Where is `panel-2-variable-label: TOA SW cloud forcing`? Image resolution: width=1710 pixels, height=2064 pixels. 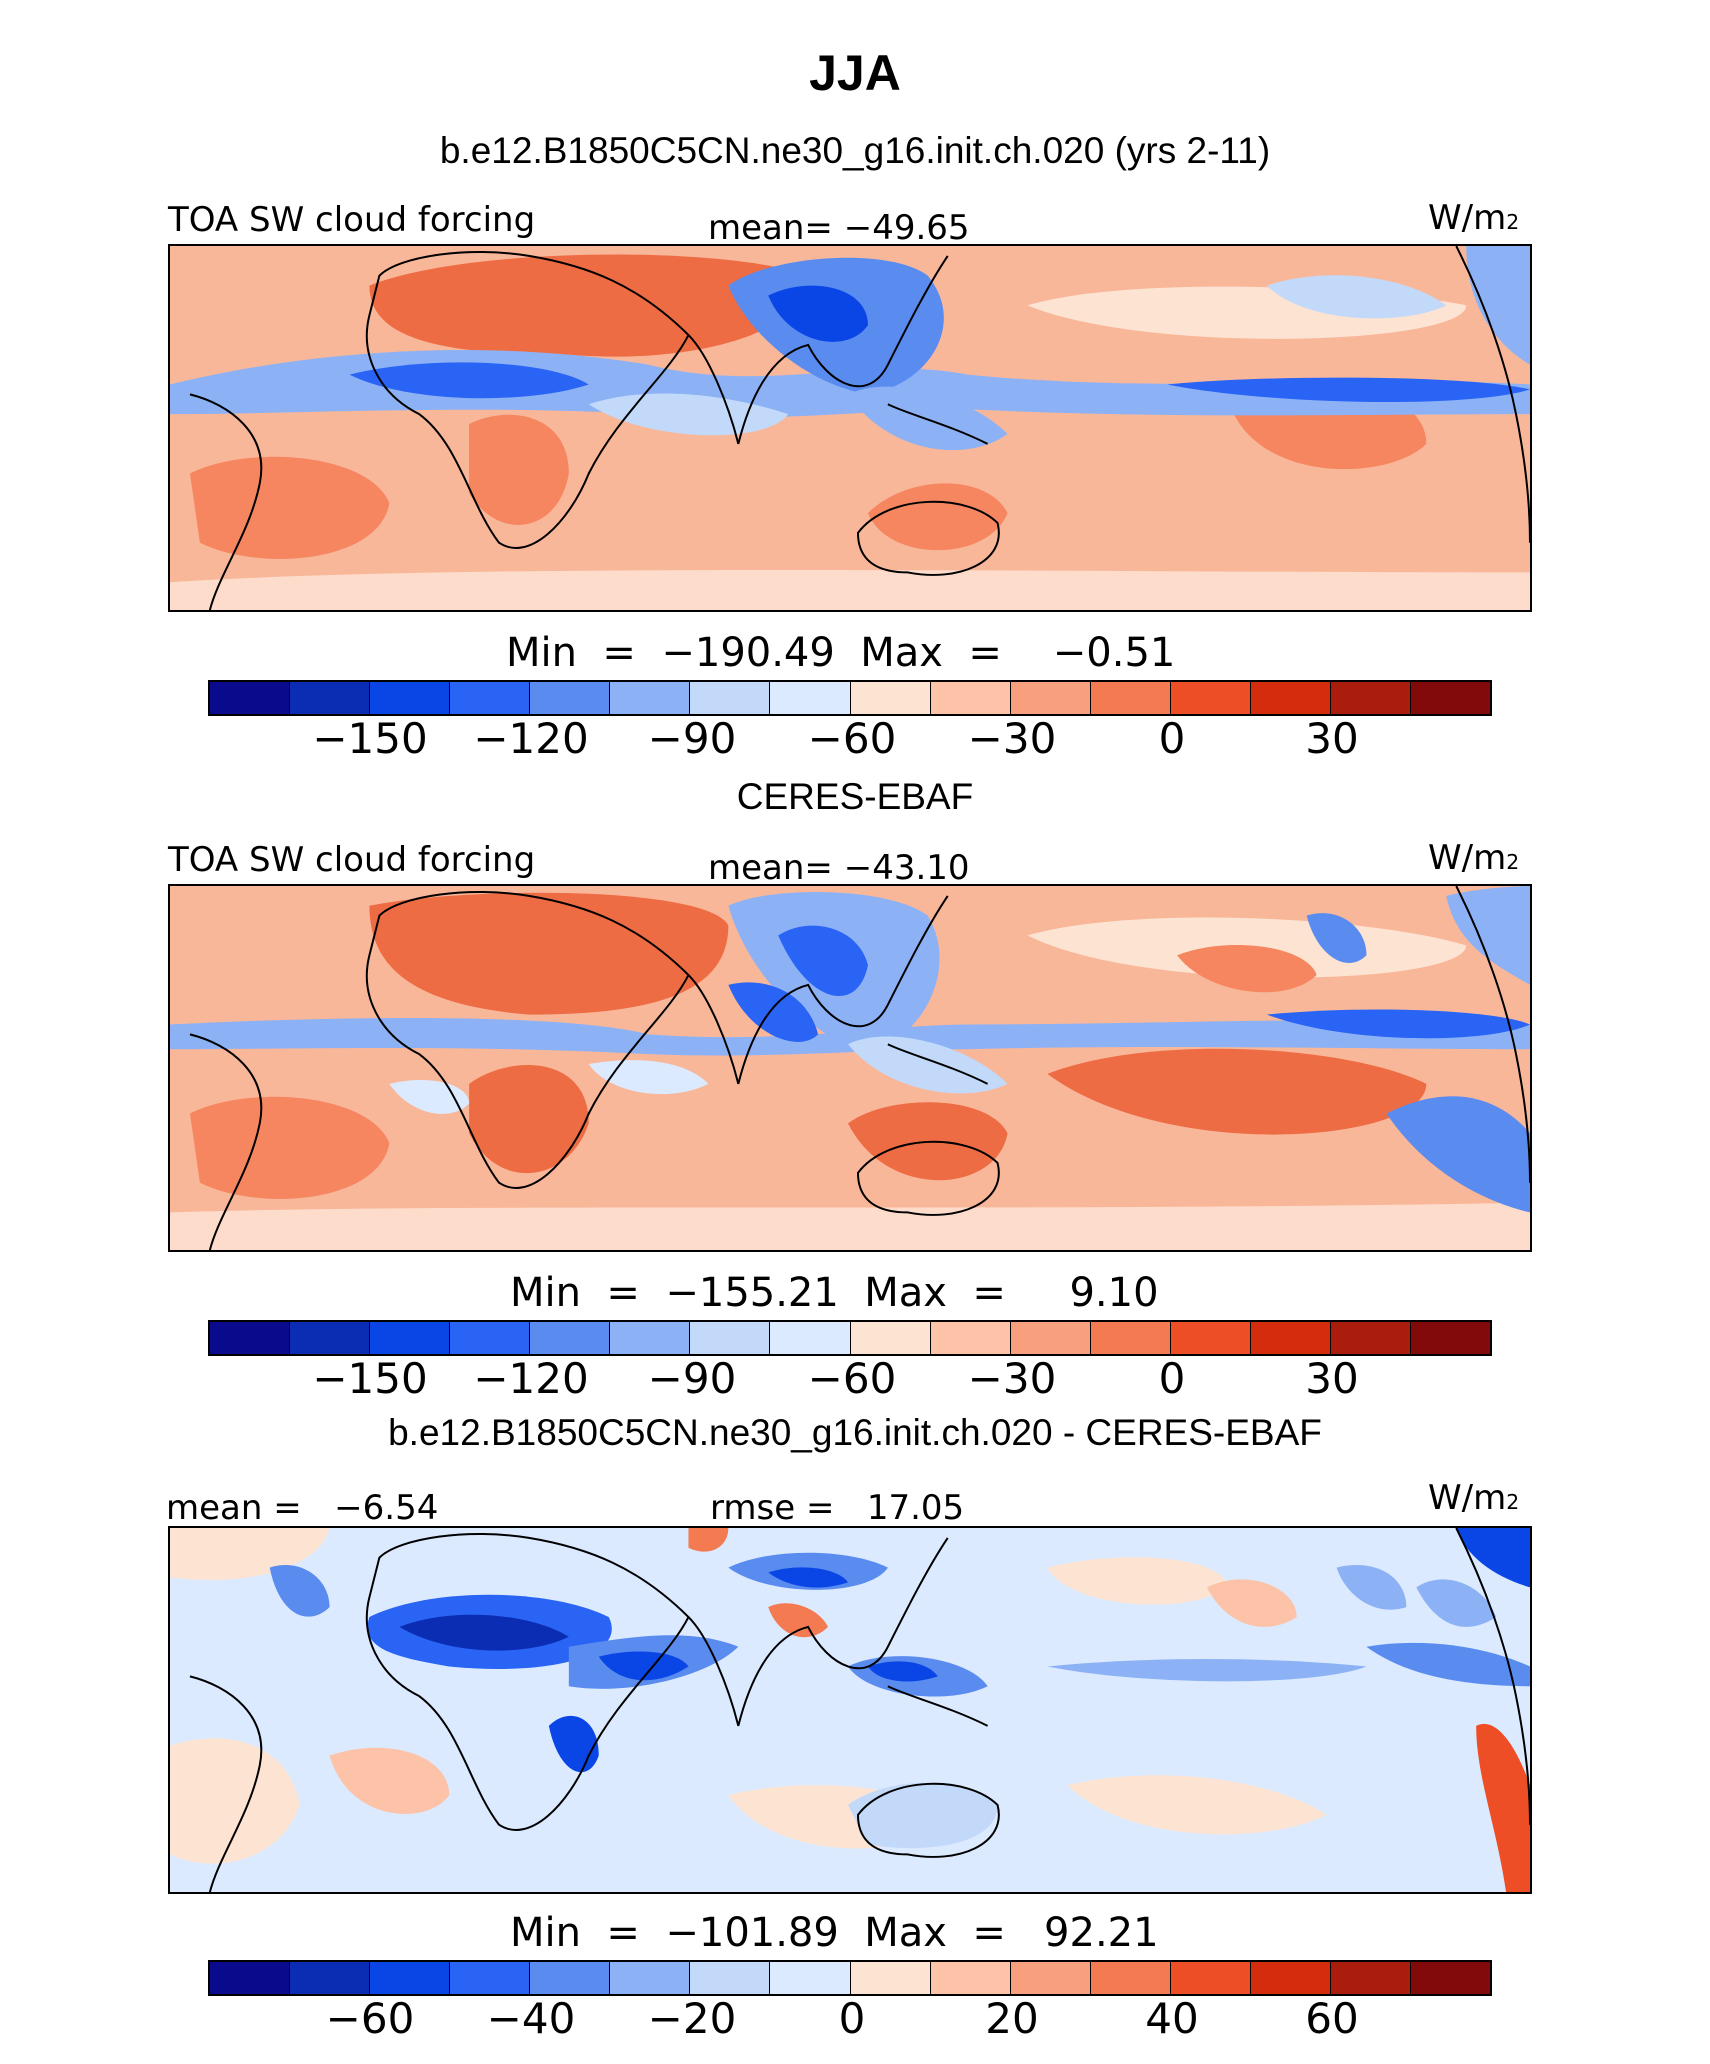 panel-2-variable-label: TOA SW cloud forcing is located at coordinates (352, 860).